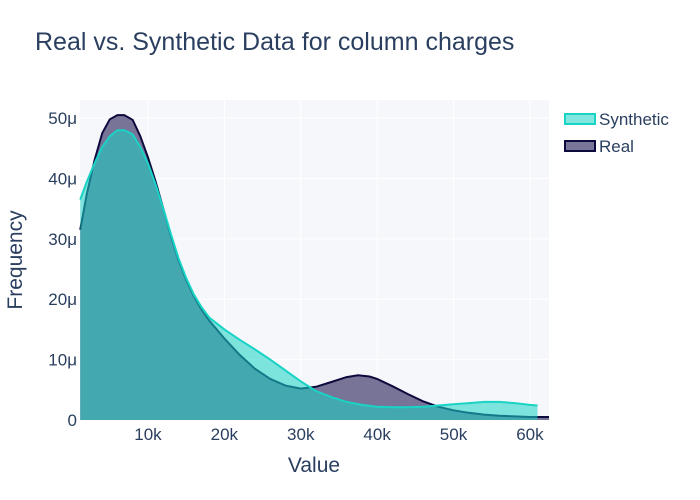 The image size is (700, 500). Describe the element at coordinates (62, 299) in the screenshot. I see `y-tick-label: 20μ` at that location.